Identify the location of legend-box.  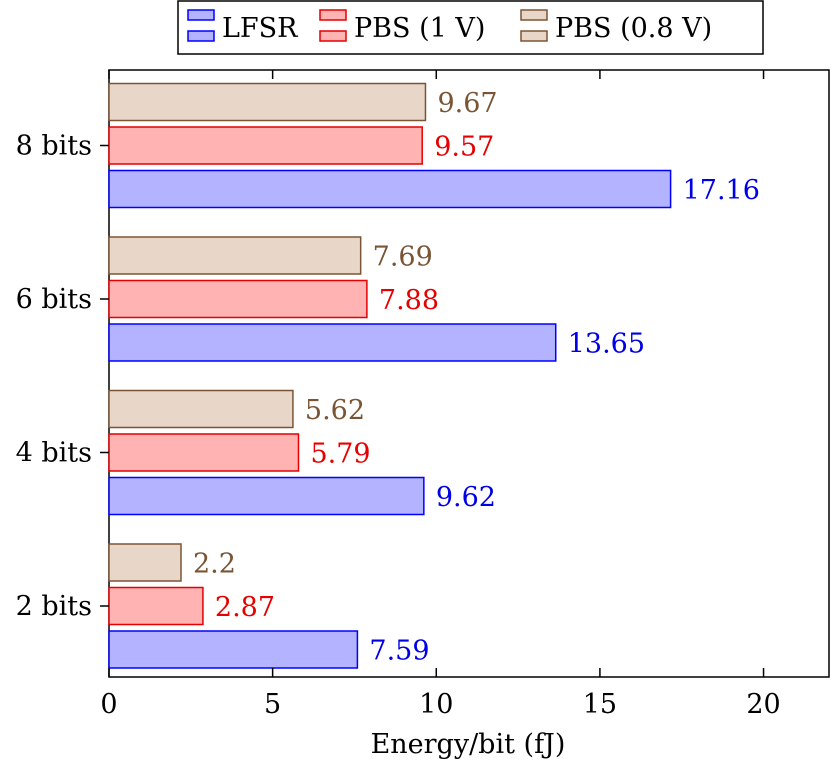
(470, 27).